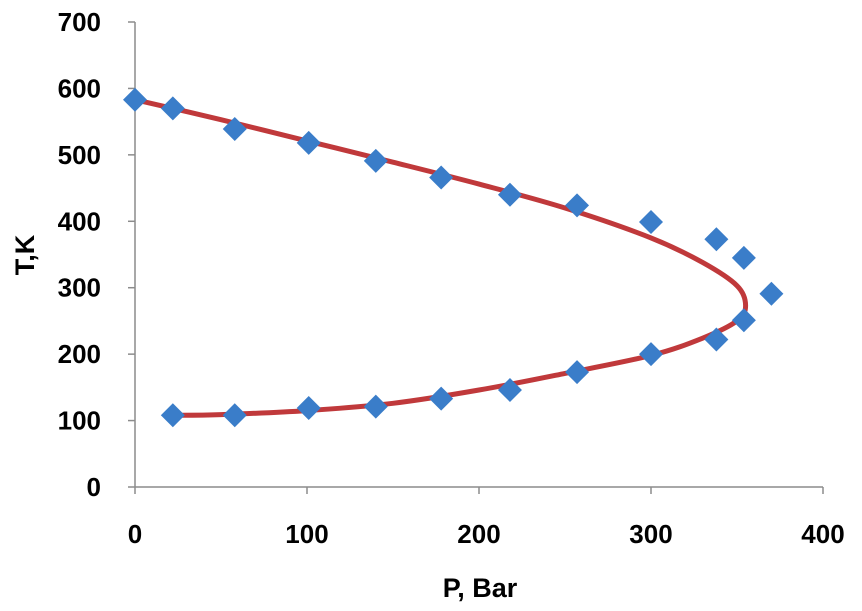 Image resolution: width=862 pixels, height=611 pixels. I want to click on x-axis-ticks: 0 100 200 300 400, so click(486, 518).